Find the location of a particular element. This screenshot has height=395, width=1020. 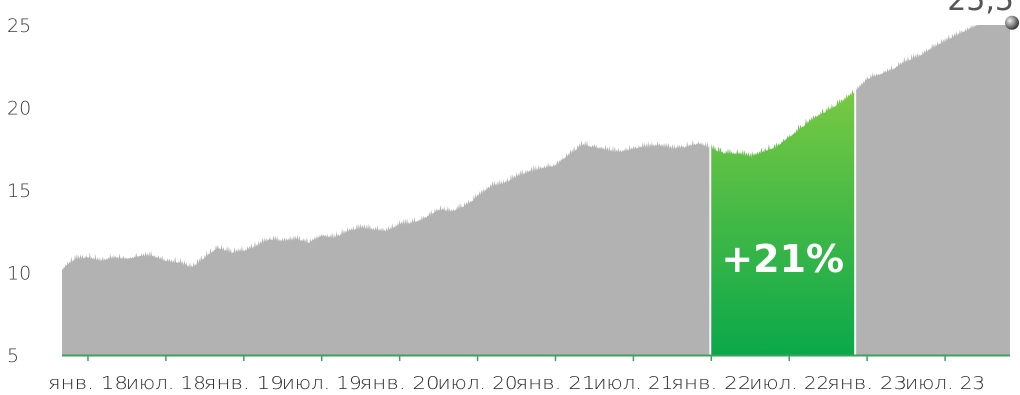

x-tick-label: янв. 22 is located at coordinates (711, 383).